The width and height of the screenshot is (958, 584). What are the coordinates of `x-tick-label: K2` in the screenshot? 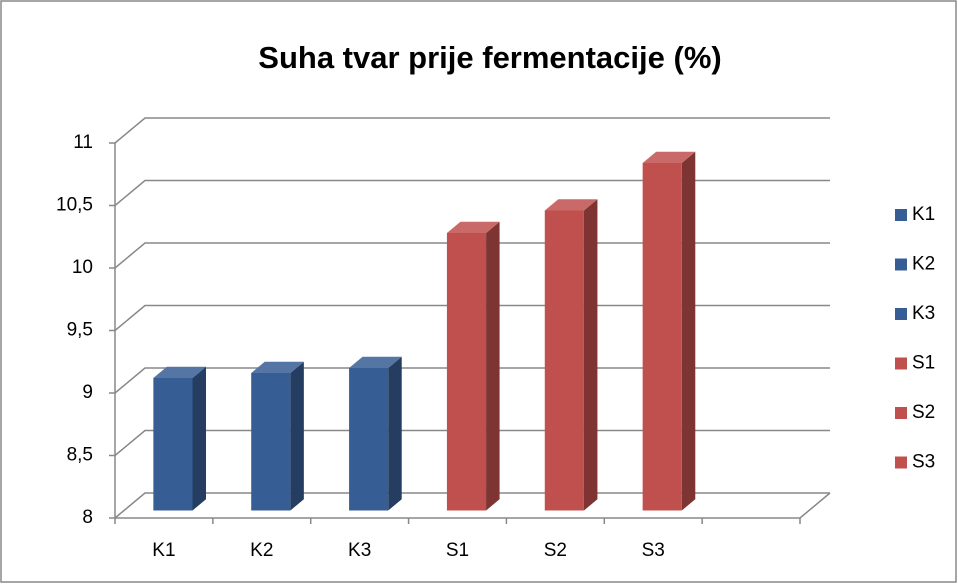 It's located at (261, 550).